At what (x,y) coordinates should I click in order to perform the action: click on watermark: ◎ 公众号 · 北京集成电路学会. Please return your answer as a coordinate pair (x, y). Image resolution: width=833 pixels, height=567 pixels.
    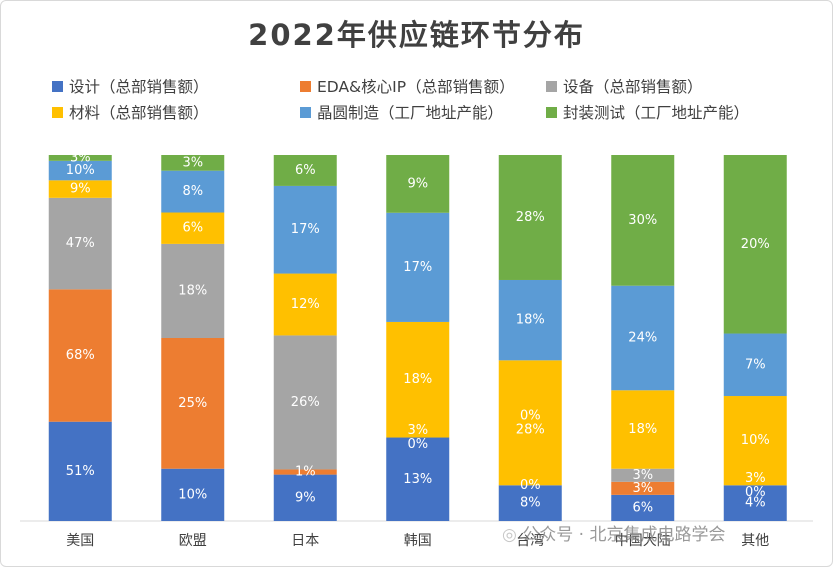
    Looking at the image, I should click on (613, 532).